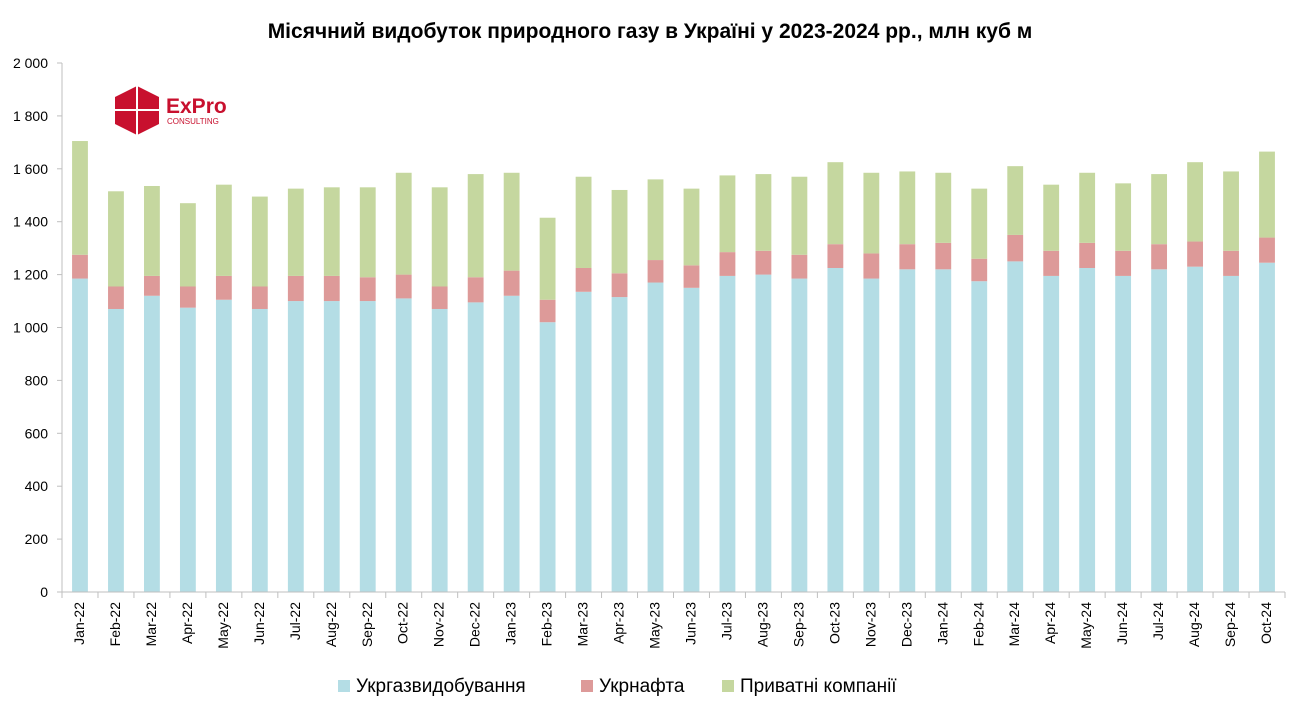 This screenshot has width=1300, height=714. I want to click on x-tick-label: Apr-24, so click(1050, 623).